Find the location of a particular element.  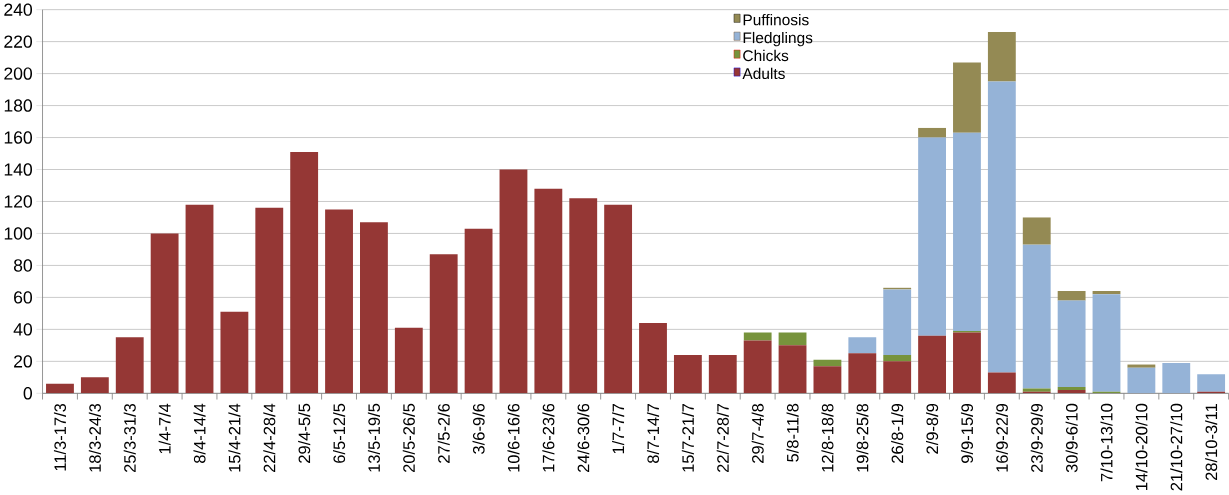

x-tick-label: 15/7-21/7 is located at coordinates (687, 438).